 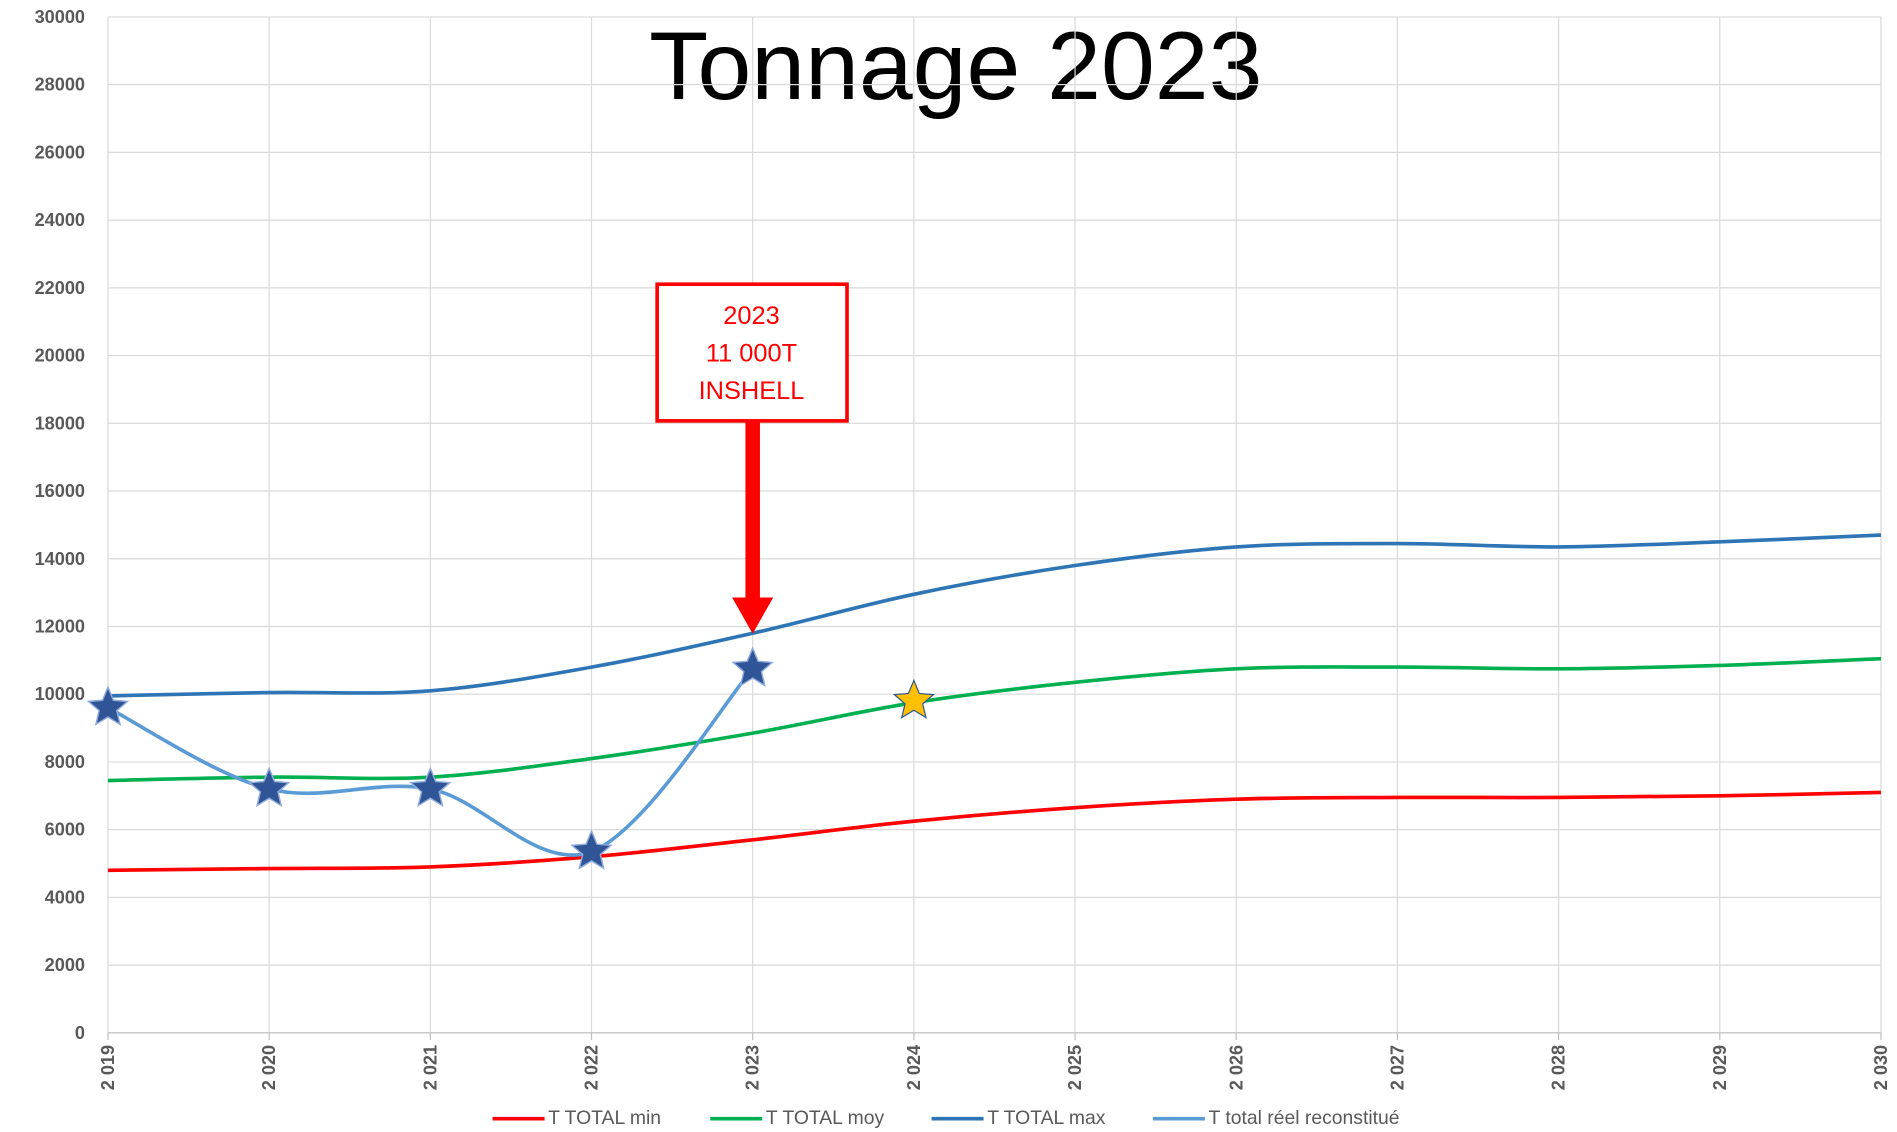 What do you see at coordinates (1075, 1067) in the screenshot?
I see `x-tick-label: 2 025` at bounding box center [1075, 1067].